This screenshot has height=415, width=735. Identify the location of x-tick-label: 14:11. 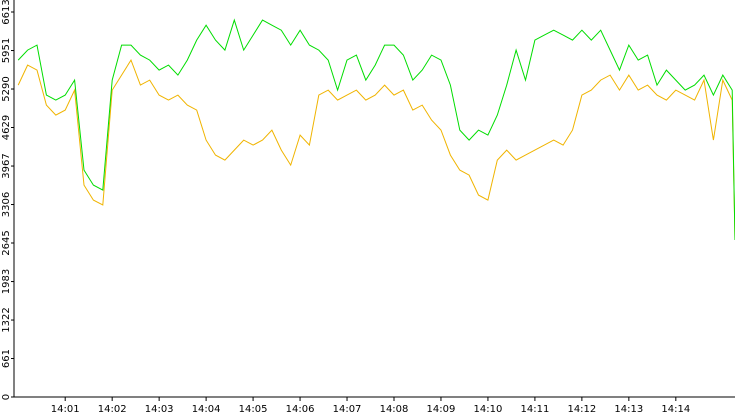
(534, 409).